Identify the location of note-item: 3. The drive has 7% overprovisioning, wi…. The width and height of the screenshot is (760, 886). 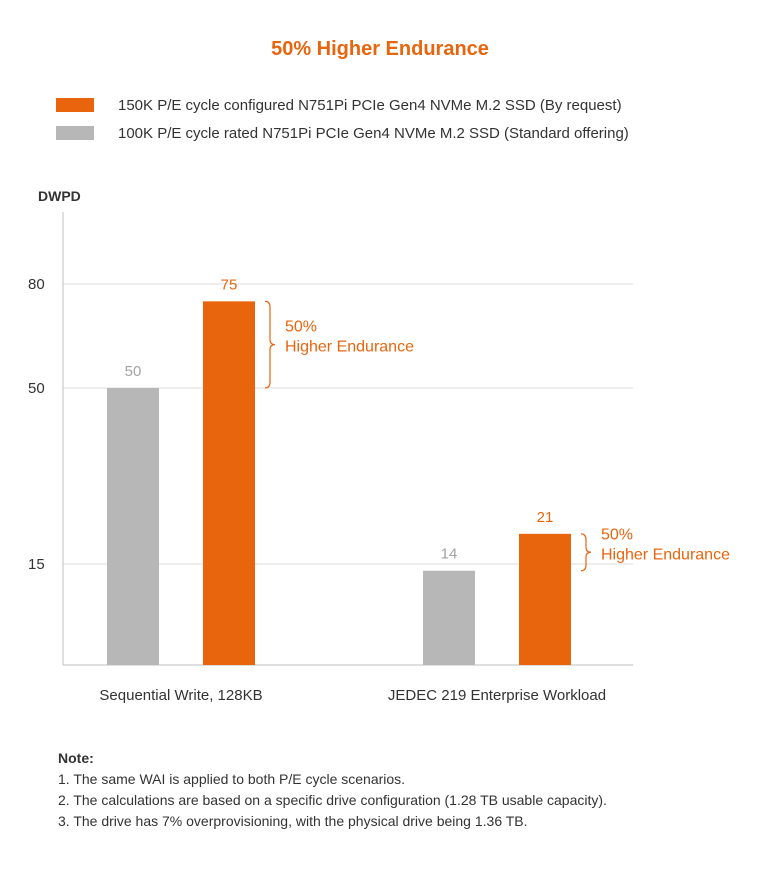
(293, 821).